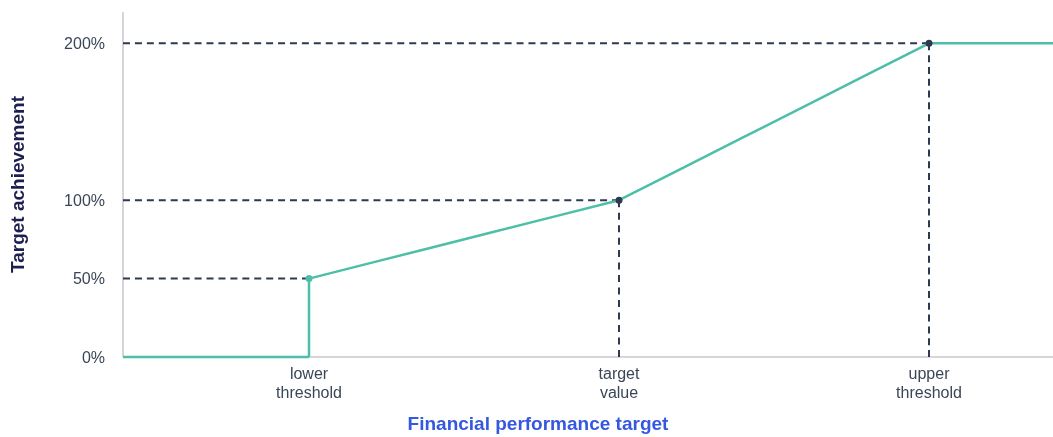  I want to click on x-axis-title: Financial performance target, so click(538, 423).